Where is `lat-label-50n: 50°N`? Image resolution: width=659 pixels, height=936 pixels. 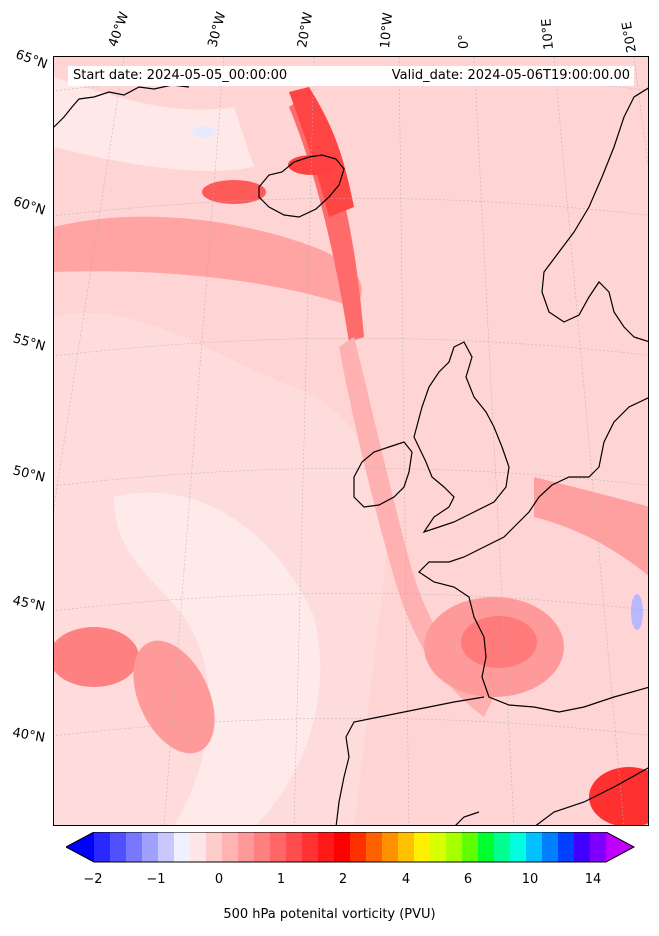
lat-label-50n: 50°N is located at coordinates (29, 474).